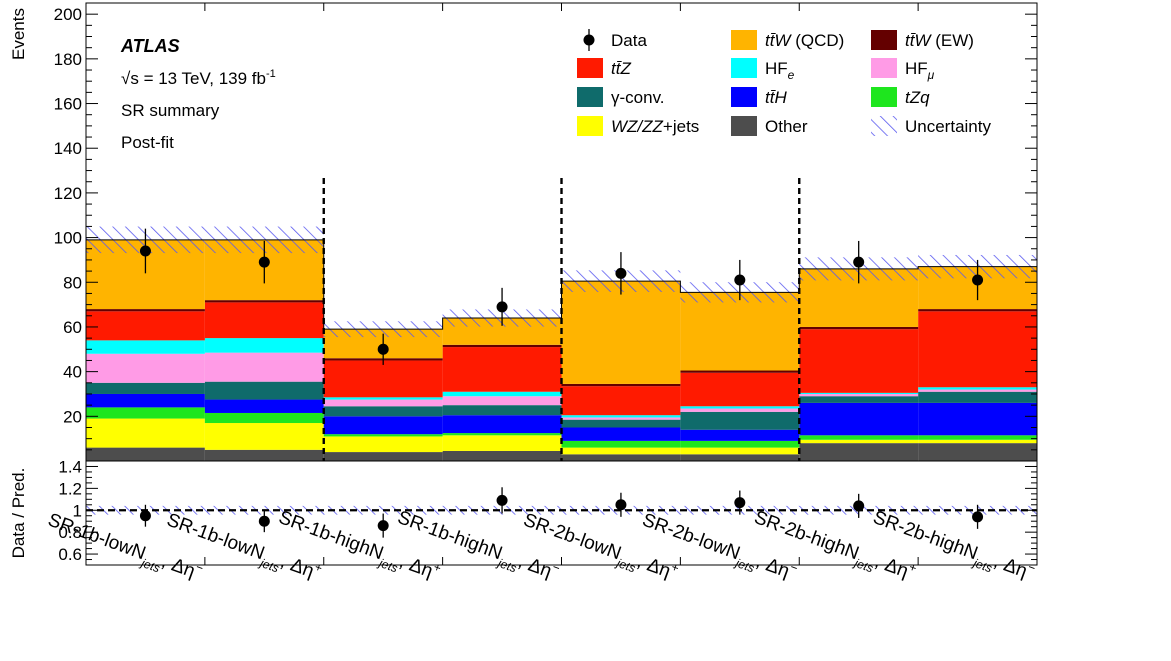 The width and height of the screenshot is (1171, 661). What do you see at coordinates (68, 148) in the screenshot?
I see `y-tick-label: 140` at bounding box center [68, 148].